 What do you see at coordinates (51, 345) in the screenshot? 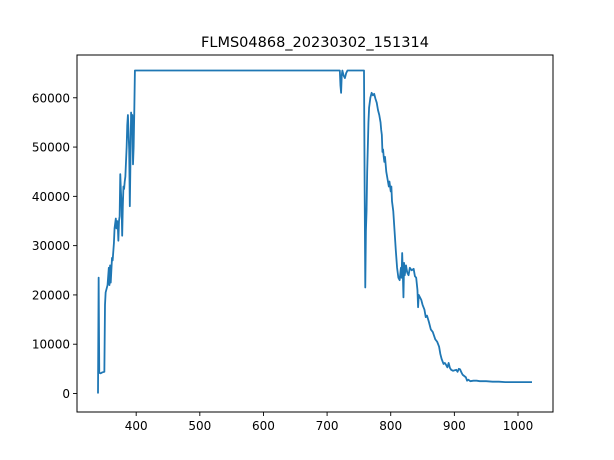
I see `y-tick-label: 10000` at bounding box center [51, 345].